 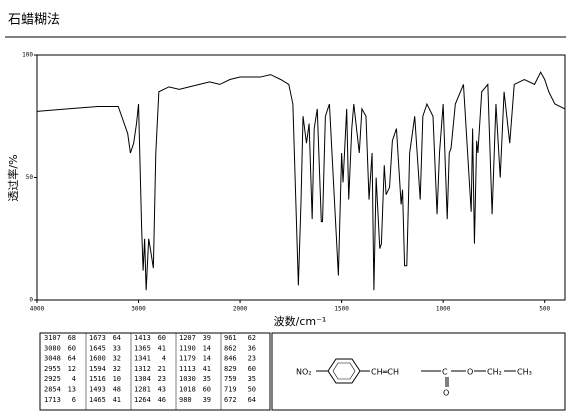 What do you see at coordinates (142, 369) in the screenshot?
I see `peak-wavenumber: 1312` at bounding box center [142, 369].